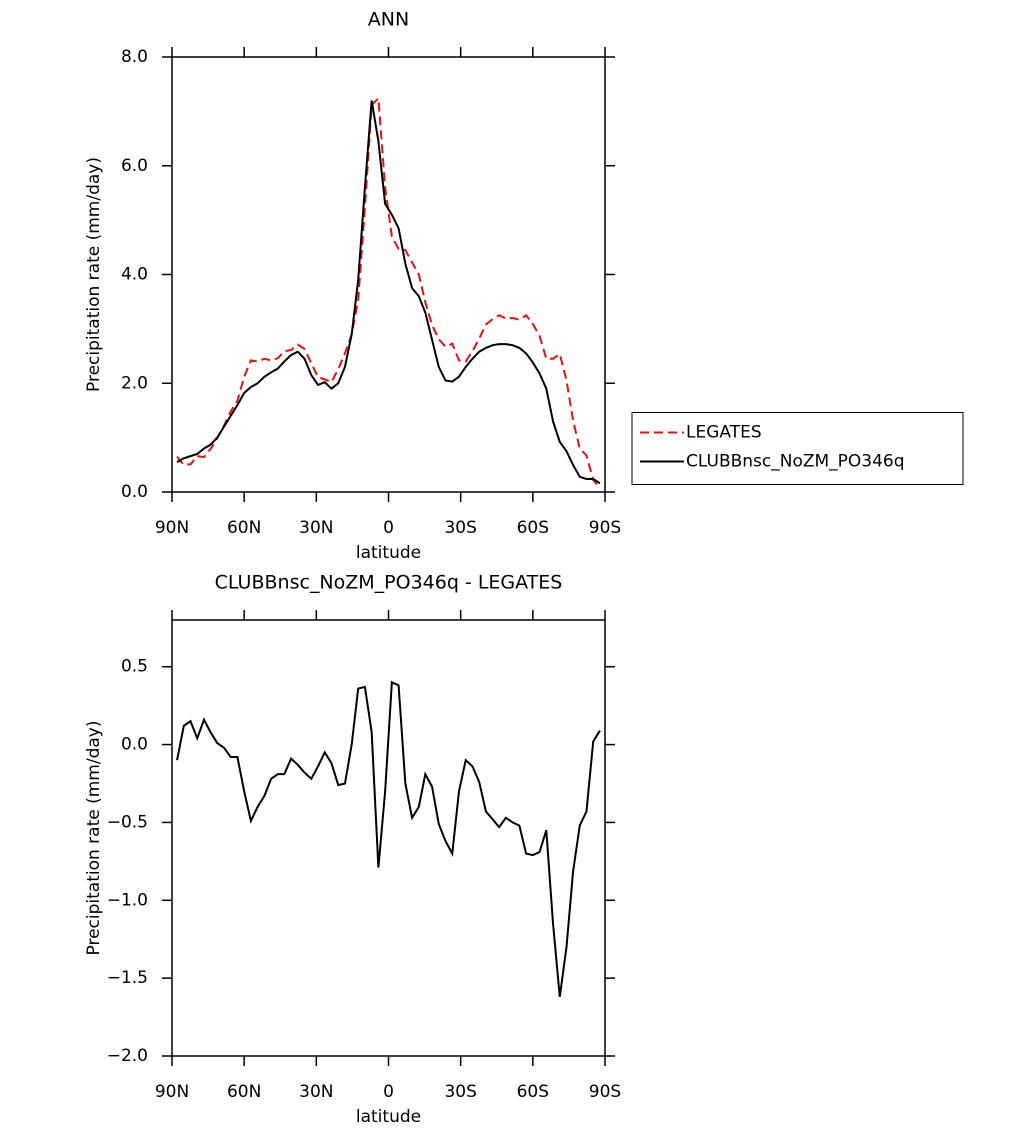  Describe the element at coordinates (134, 275) in the screenshot. I see `y-tick-label: 4.0` at that location.